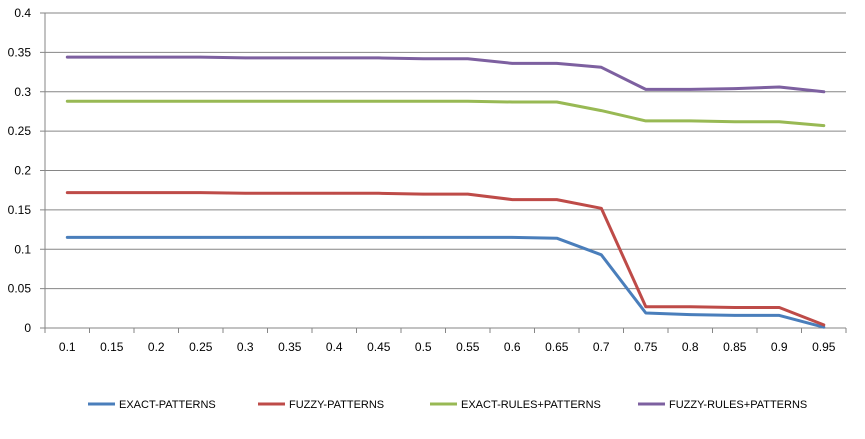  I want to click on x-tick-label: 0.5, so click(423, 347).